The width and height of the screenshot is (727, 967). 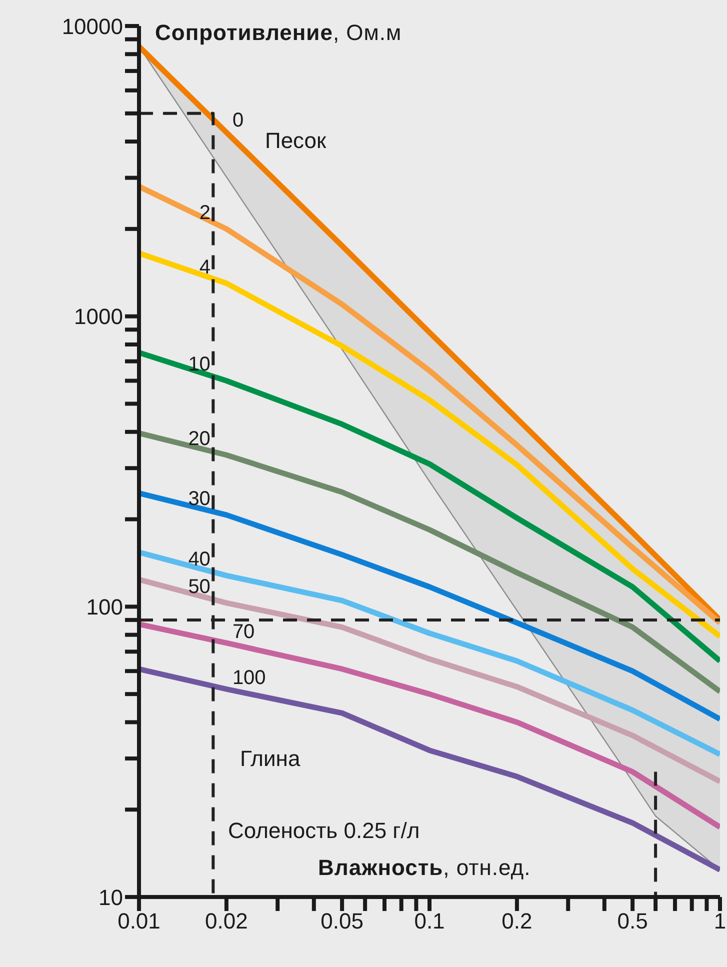 What do you see at coordinates (429, 921) in the screenshot?
I see `x-tick-label: 0.1` at bounding box center [429, 921].